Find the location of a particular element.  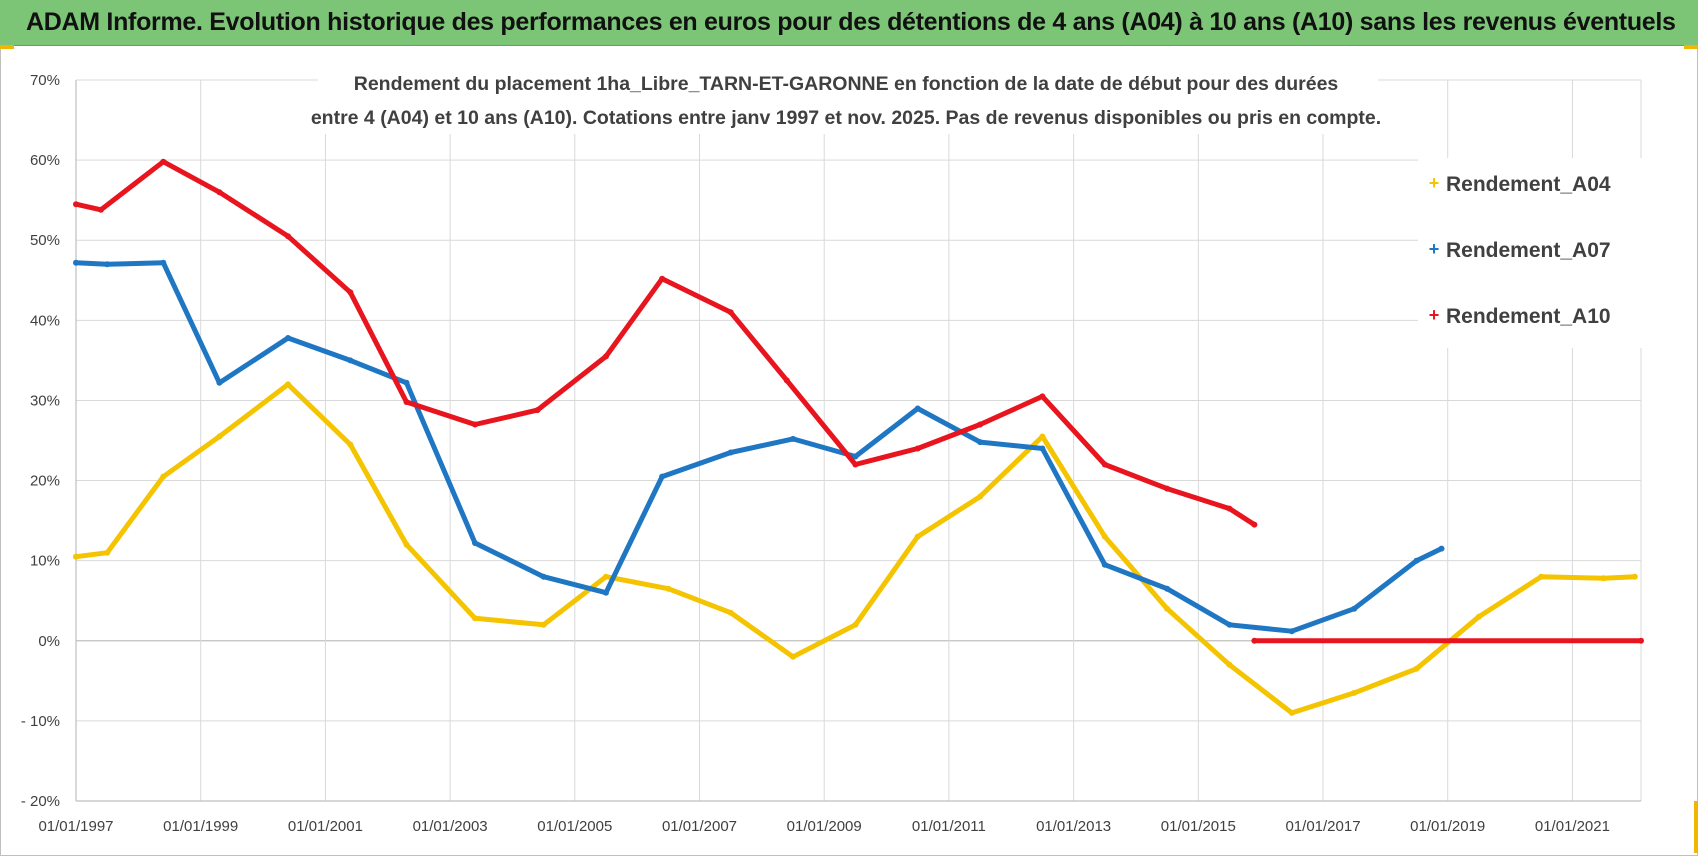

x-tick-label: 01/01/2009 is located at coordinates (824, 826).